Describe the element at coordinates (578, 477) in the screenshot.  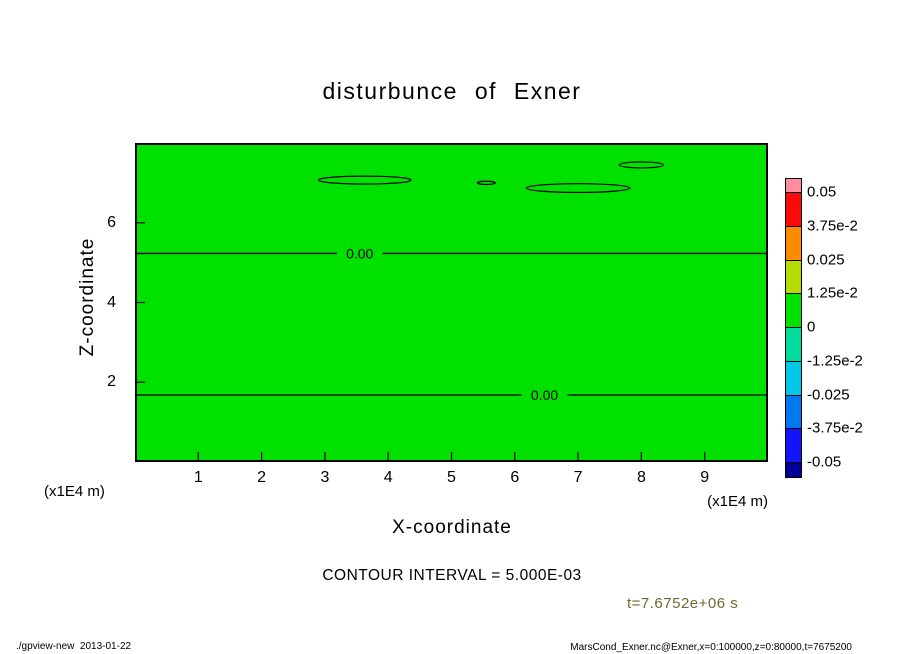
I see `x-tick-label: 7` at that location.